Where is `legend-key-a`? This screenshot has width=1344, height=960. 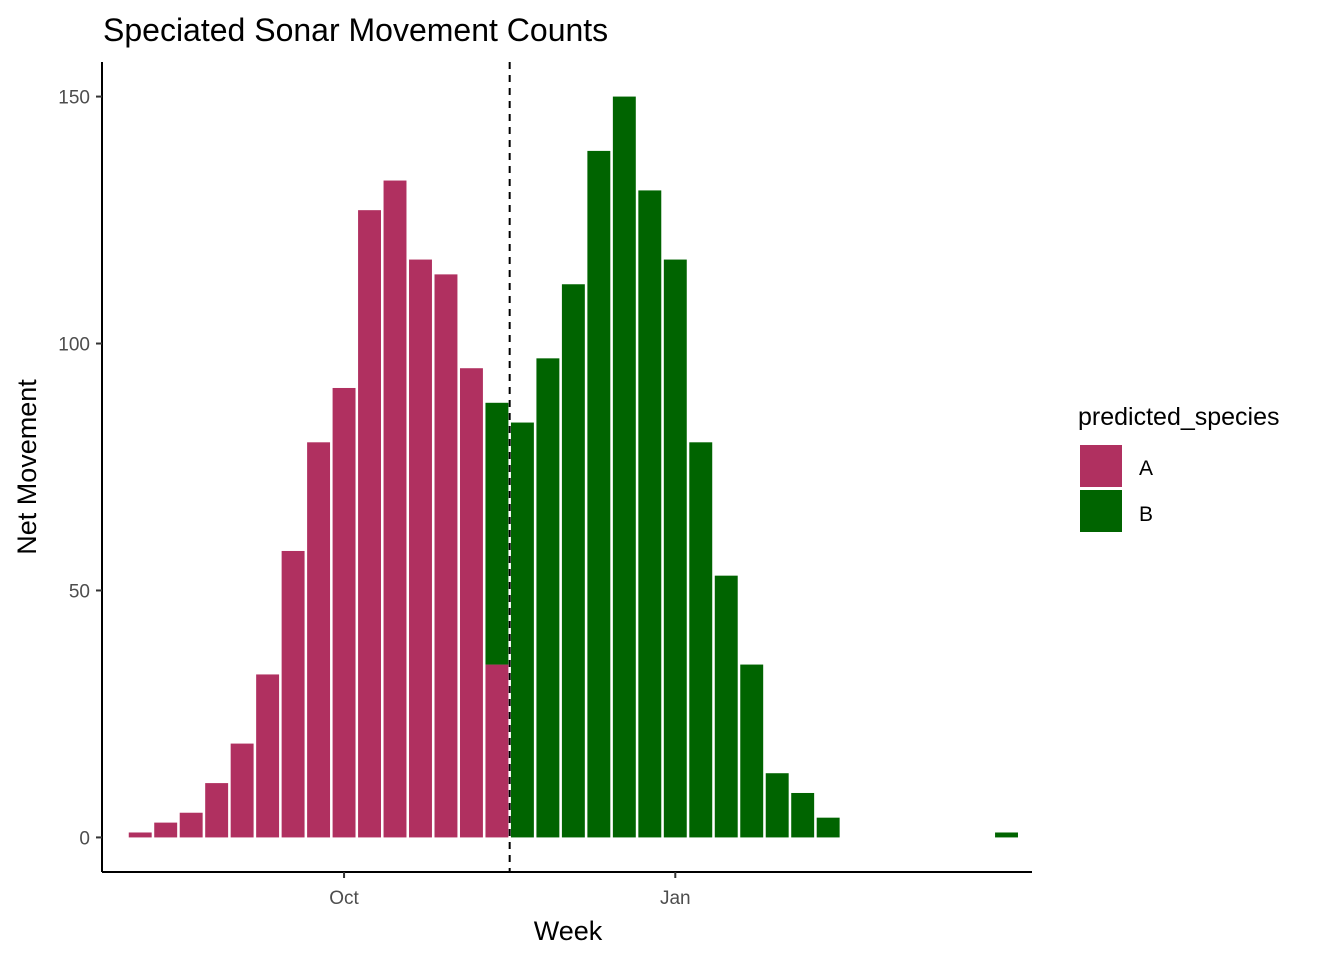
legend-key-a is located at coordinates (1101, 466).